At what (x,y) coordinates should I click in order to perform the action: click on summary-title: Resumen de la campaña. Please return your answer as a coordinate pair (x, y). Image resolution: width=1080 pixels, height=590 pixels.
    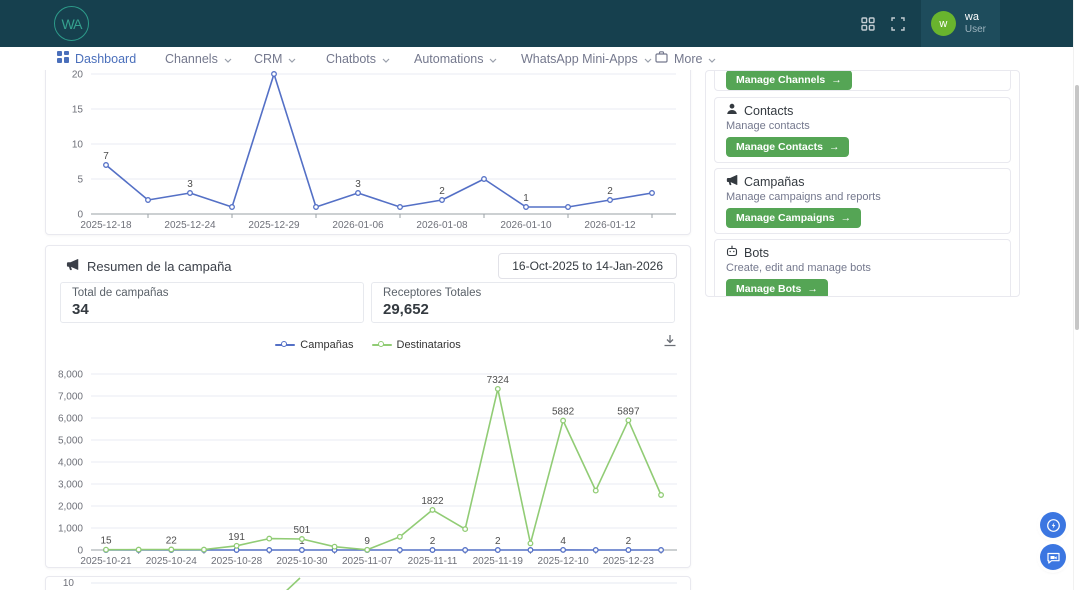
    Looking at the image, I should click on (149, 266).